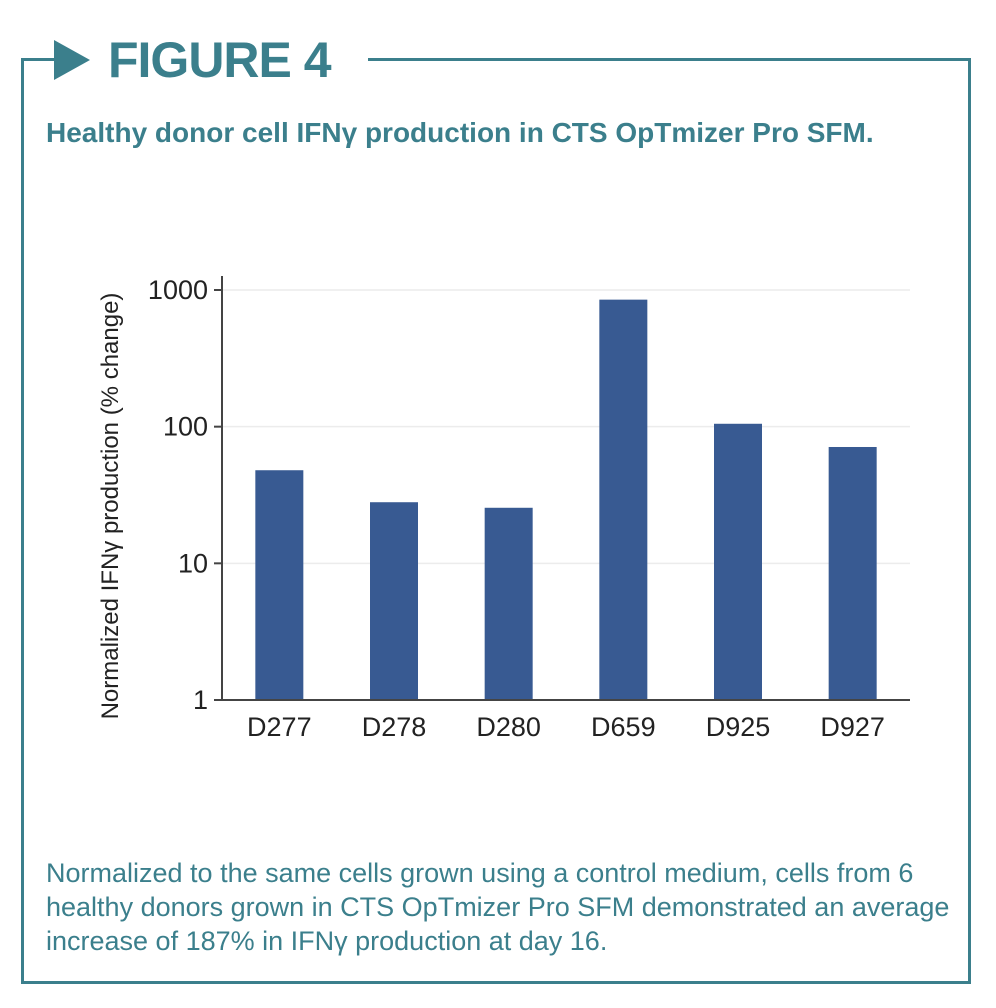  Describe the element at coordinates (279, 727) in the screenshot. I see `x-tick-label: D277` at that location.